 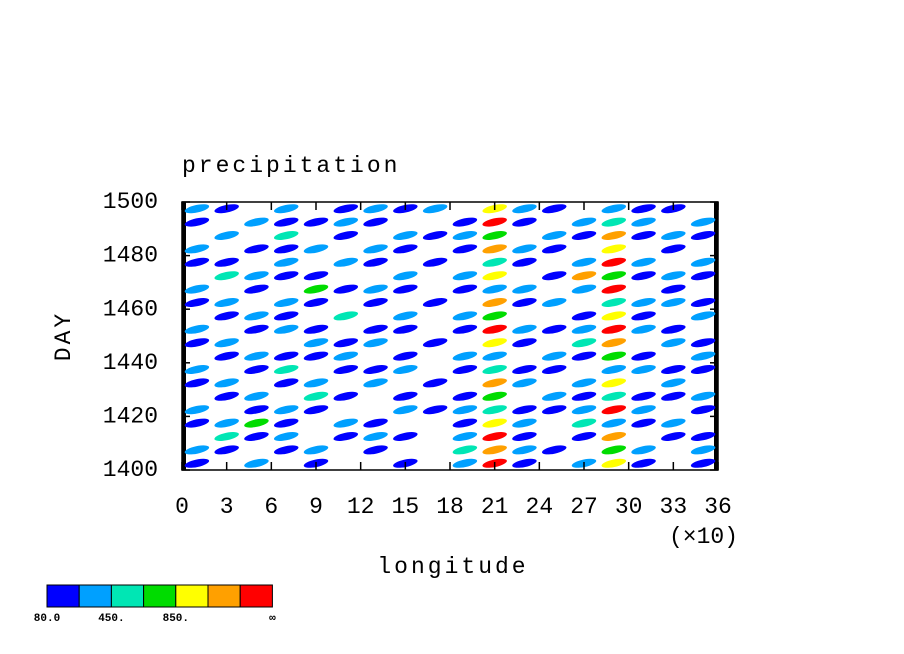 I want to click on y-tick-label: 1420, so click(x=130, y=416).